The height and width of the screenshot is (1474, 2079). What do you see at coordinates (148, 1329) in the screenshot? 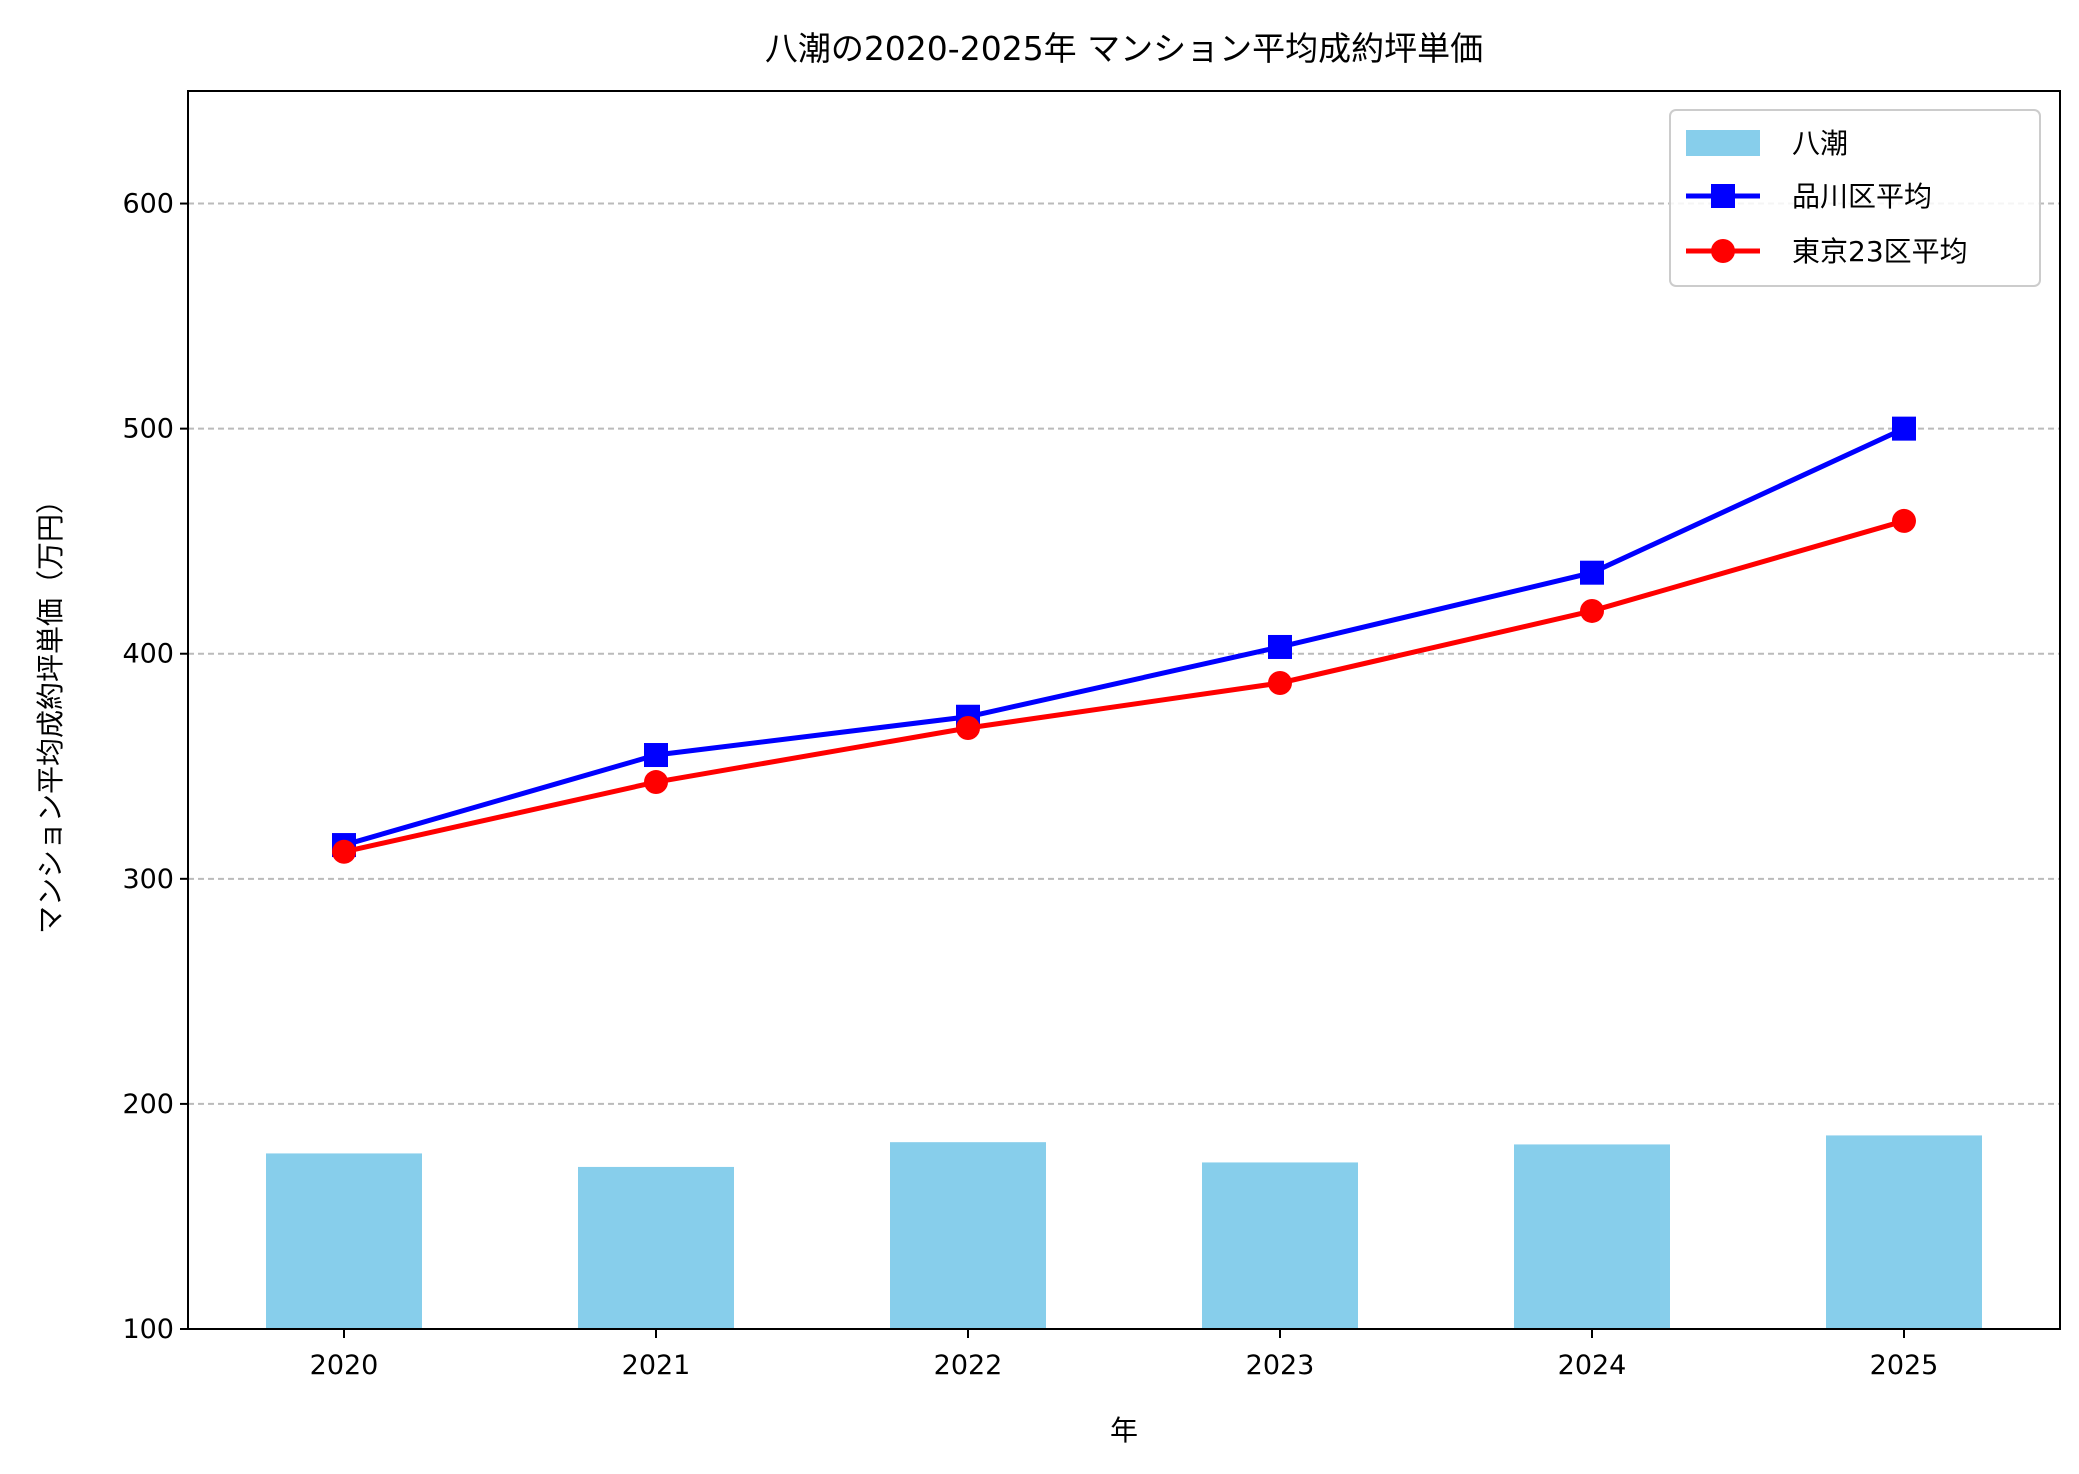
I see `y-tick-label: 100` at bounding box center [148, 1329].